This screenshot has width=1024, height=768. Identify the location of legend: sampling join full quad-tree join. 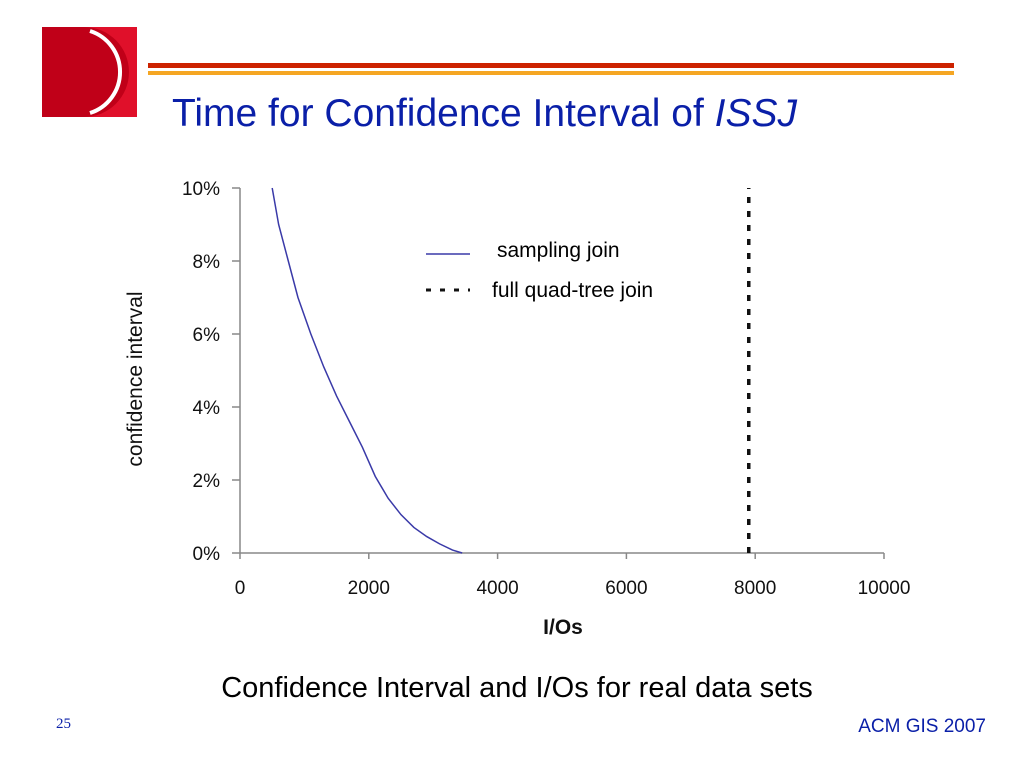
(539, 270).